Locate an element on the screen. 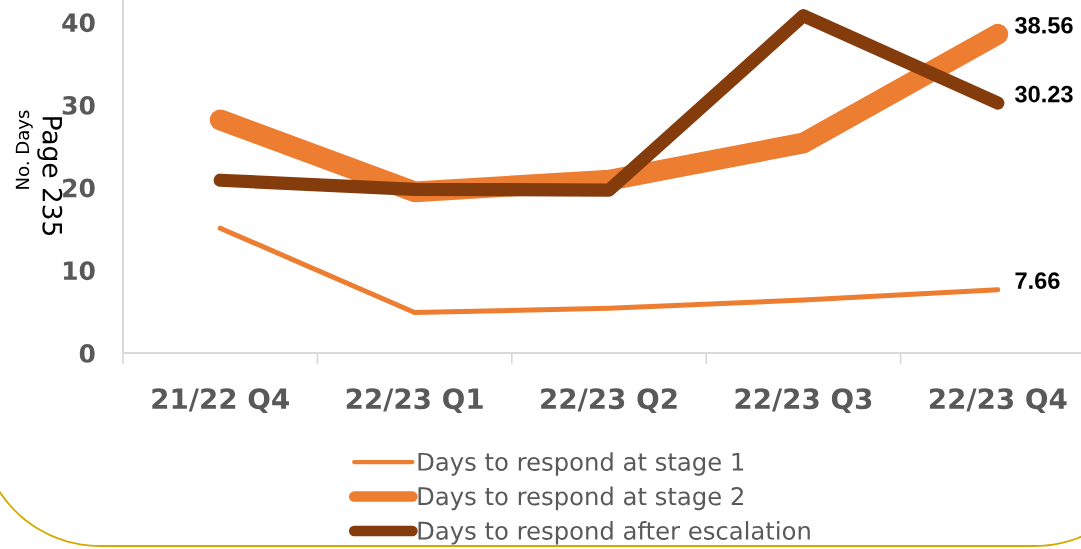 Image resolution: width=1081 pixels, height=549 pixels. data-label: 30.23 is located at coordinates (1044, 94).